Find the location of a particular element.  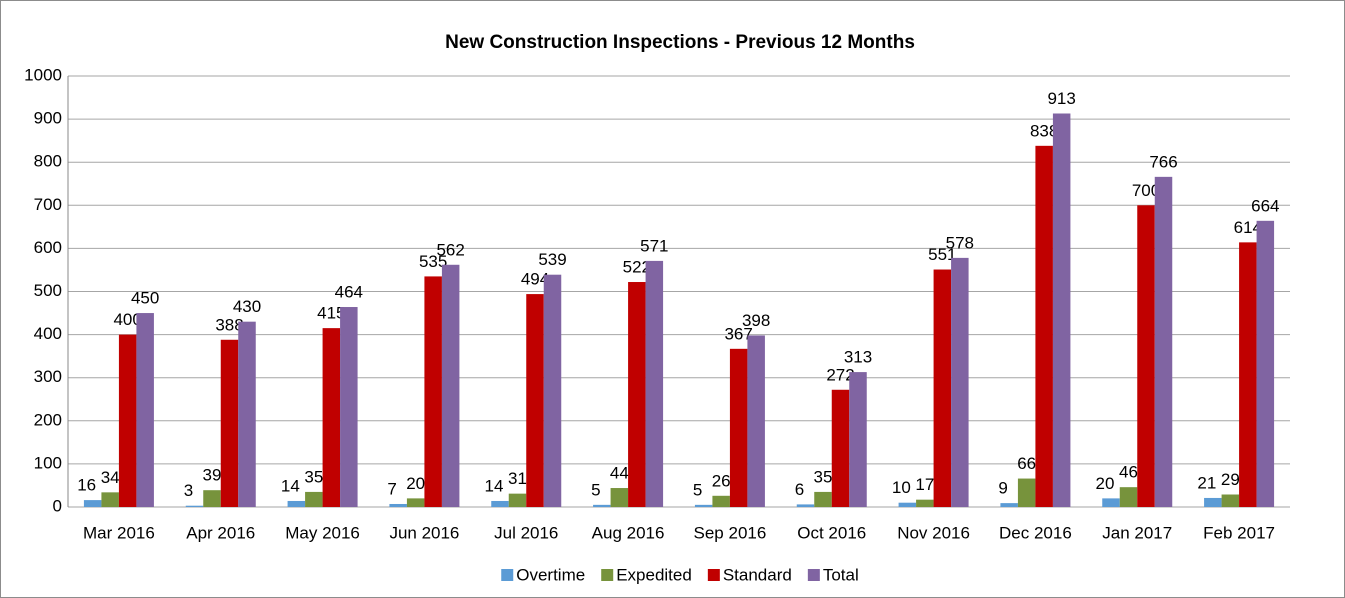

data-label: 578 is located at coordinates (960, 242).